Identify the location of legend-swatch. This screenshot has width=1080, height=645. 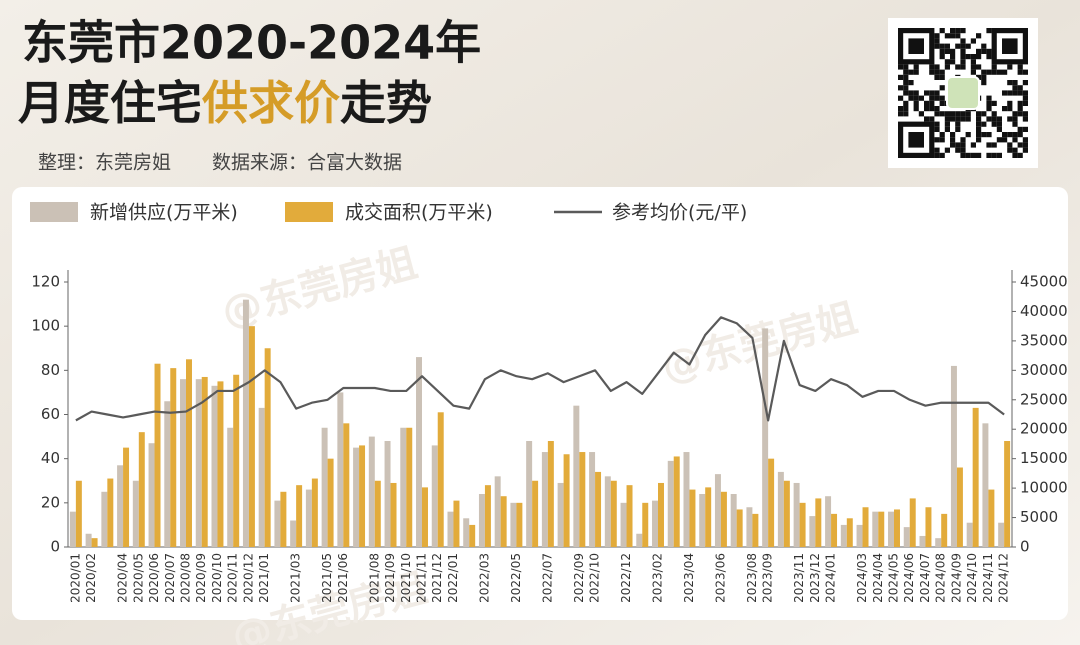
(54, 212).